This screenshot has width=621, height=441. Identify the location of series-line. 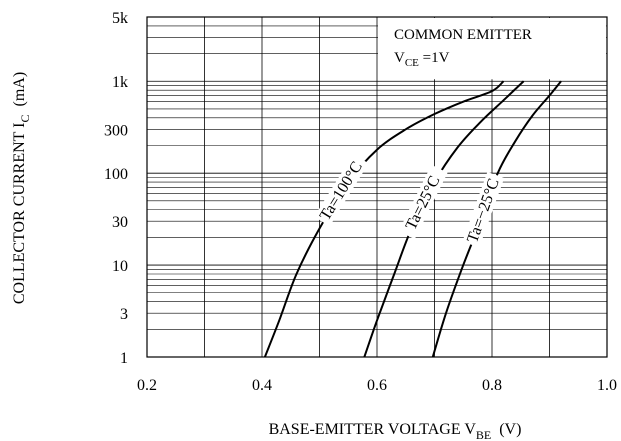
(496, 219).